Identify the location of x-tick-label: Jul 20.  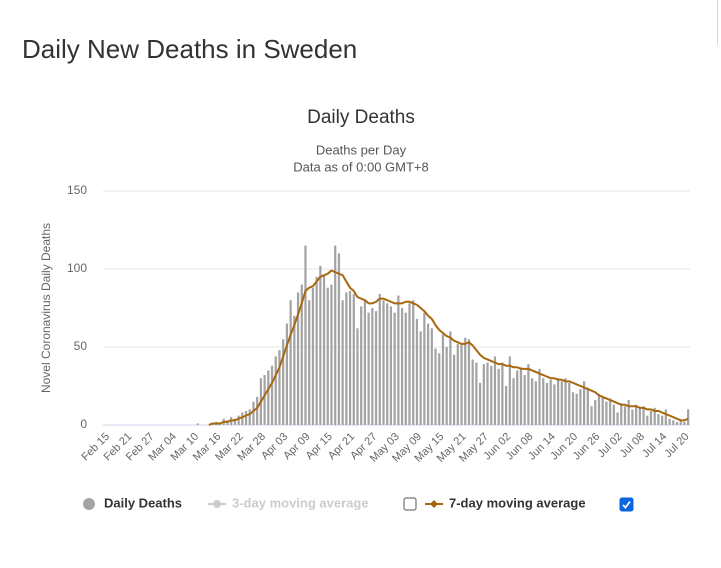
(676, 445).